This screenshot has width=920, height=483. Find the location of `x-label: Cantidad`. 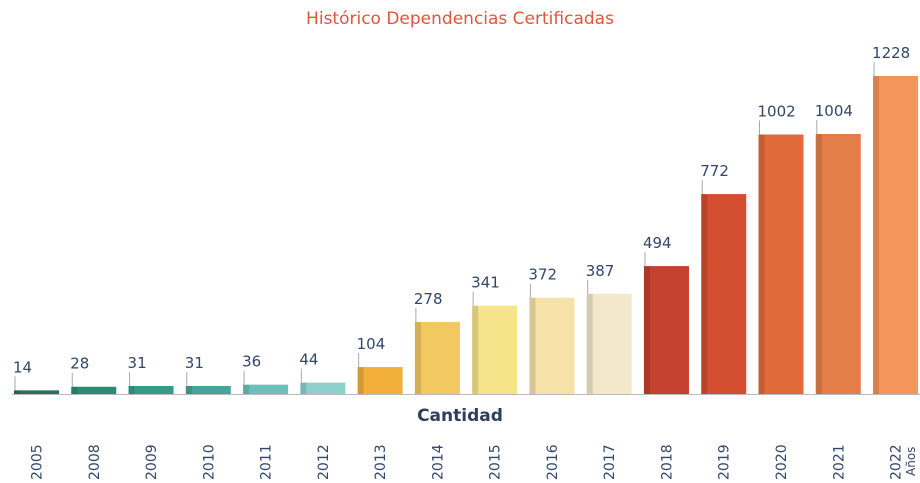

x-label: Cantidad is located at coordinates (460, 416).